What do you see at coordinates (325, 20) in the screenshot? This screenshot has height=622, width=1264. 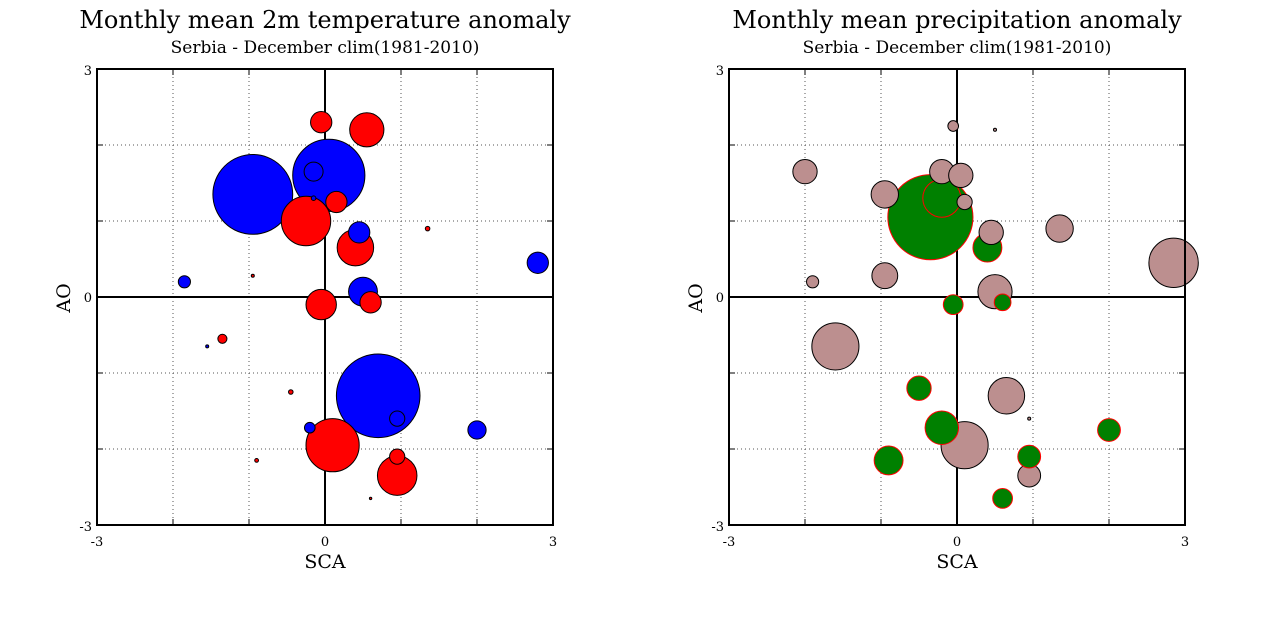 I see `chart-title: Monthly mean 2m temperature anomaly` at bounding box center [325, 20].